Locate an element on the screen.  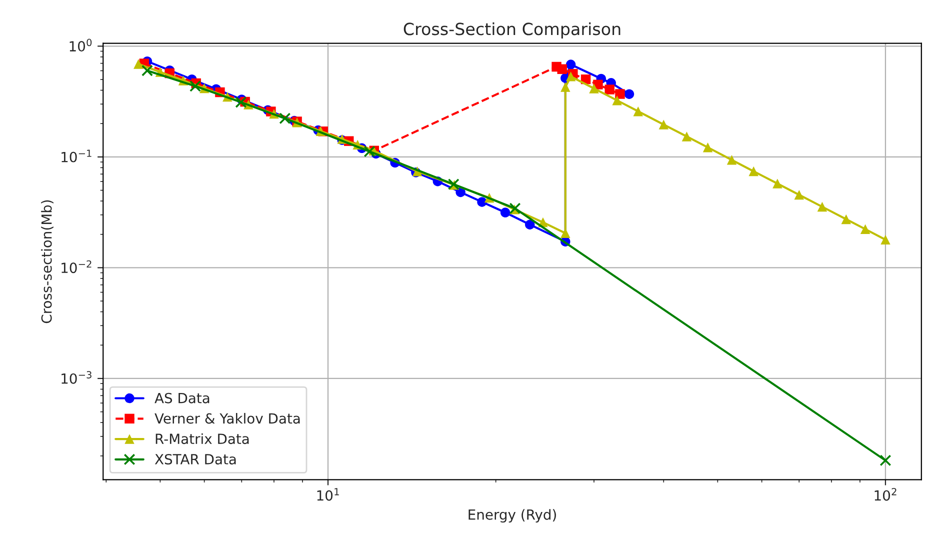
chart-title: Cross-Section Comparison is located at coordinates (512, 30).